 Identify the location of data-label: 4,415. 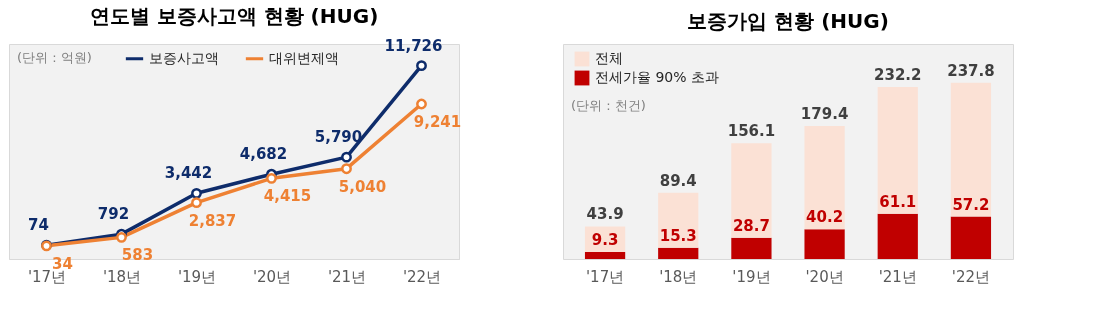
(287, 196).